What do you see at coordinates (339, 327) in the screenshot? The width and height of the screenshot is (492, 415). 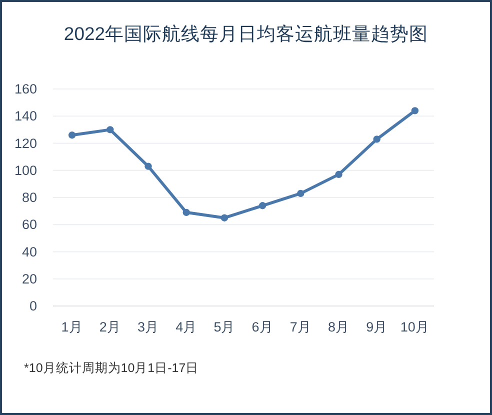 I see `x-tick-label: 8月` at bounding box center [339, 327].